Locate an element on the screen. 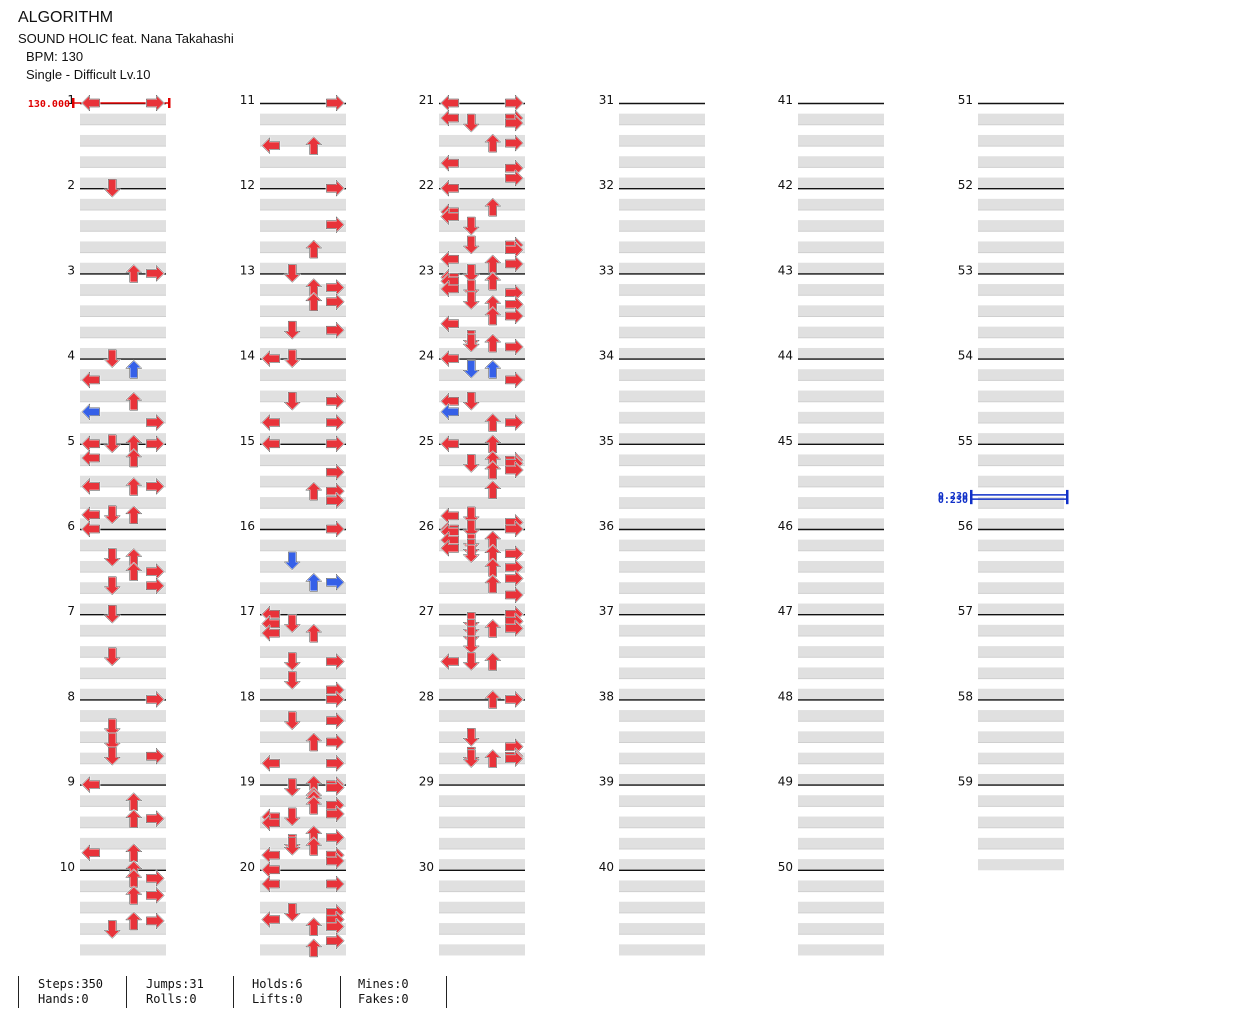  stat-steps: Steps:350 Hands:0 is located at coordinates (71, 991).